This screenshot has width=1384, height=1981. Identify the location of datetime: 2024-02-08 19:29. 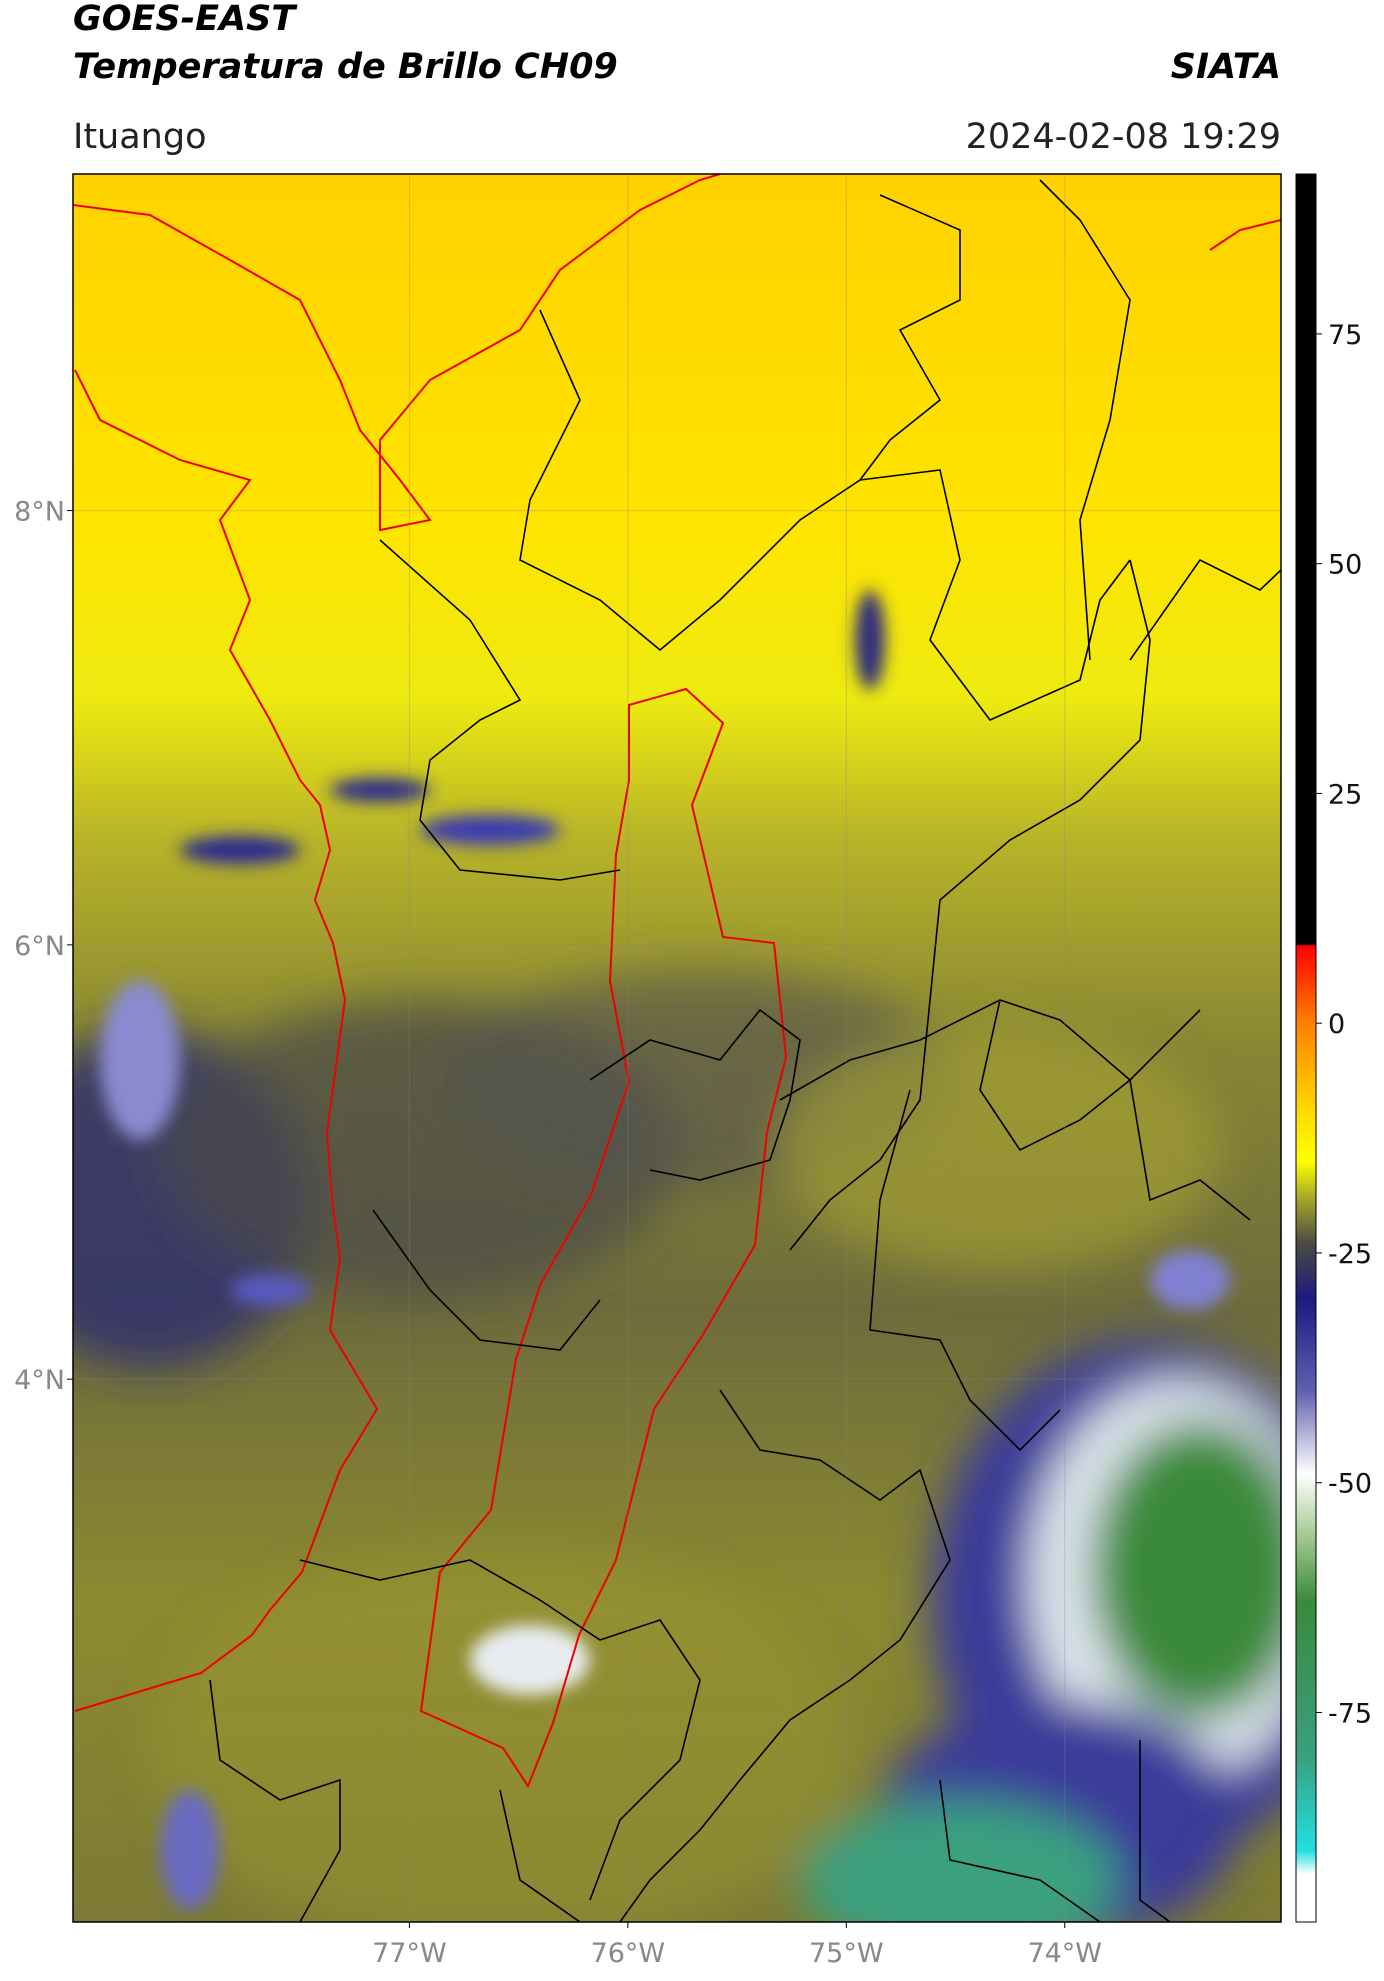
(1123, 137).